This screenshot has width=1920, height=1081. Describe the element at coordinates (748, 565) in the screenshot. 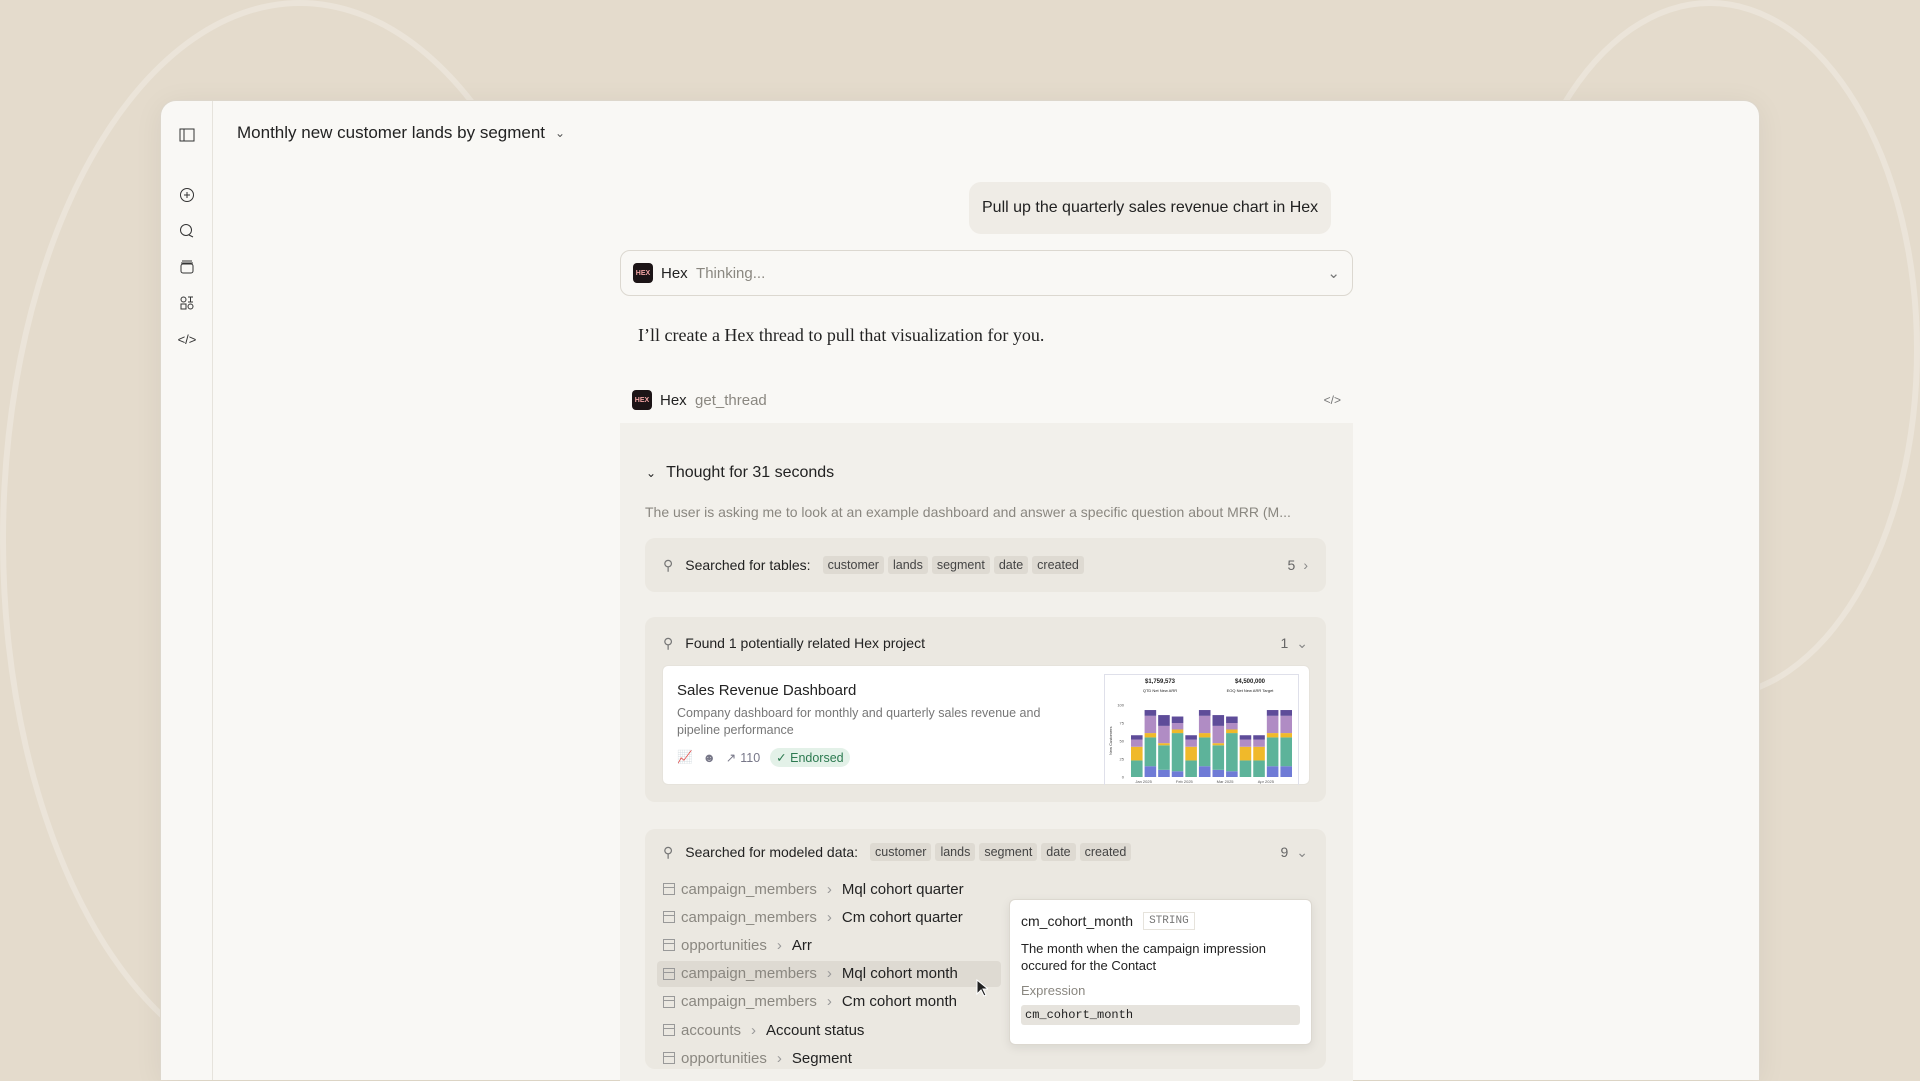

I see `search-tables-label: Searched for tables:` at that location.